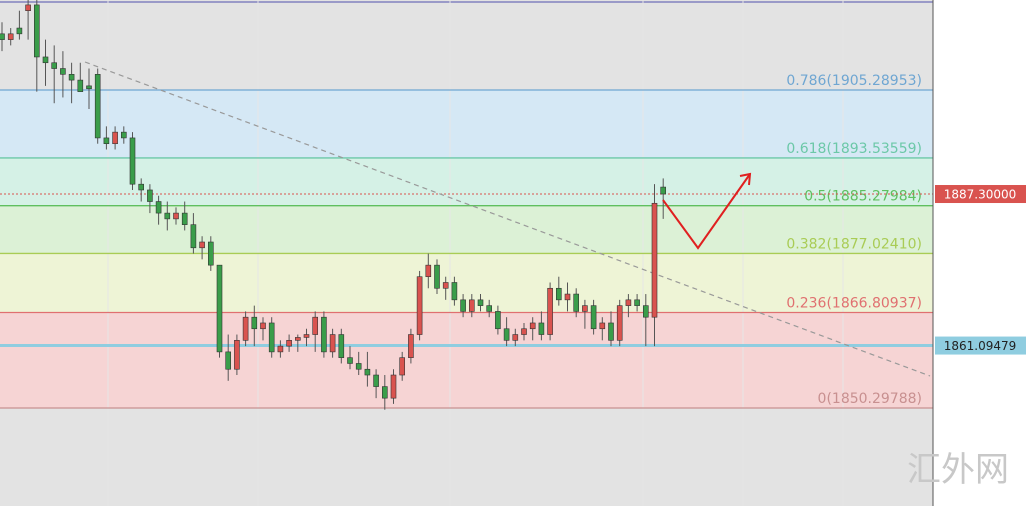 The image size is (1029, 506). I want to click on price-label: 1887.30000, so click(980, 195).